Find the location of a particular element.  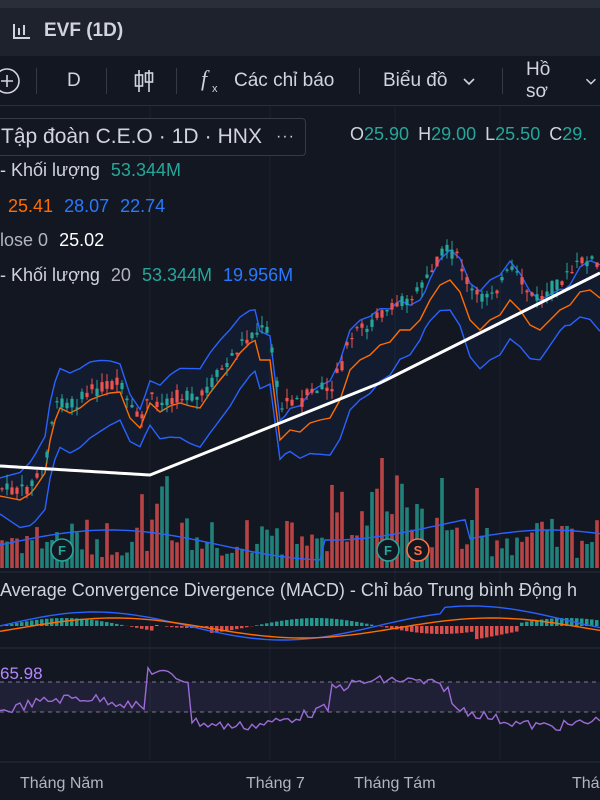

indicators-button: f x Các chỉ báo is located at coordinates (267, 81).